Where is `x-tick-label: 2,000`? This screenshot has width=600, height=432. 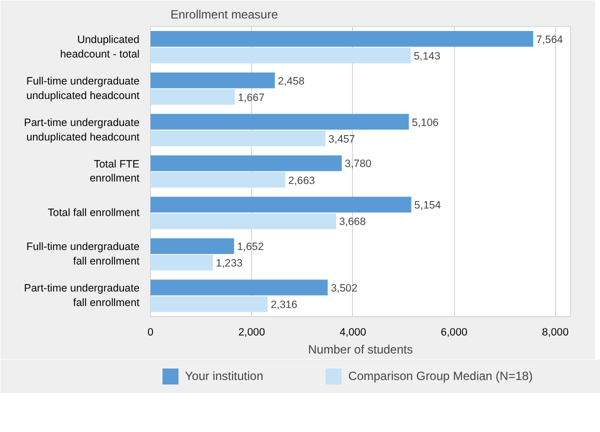 x-tick-label: 2,000 is located at coordinates (252, 332).